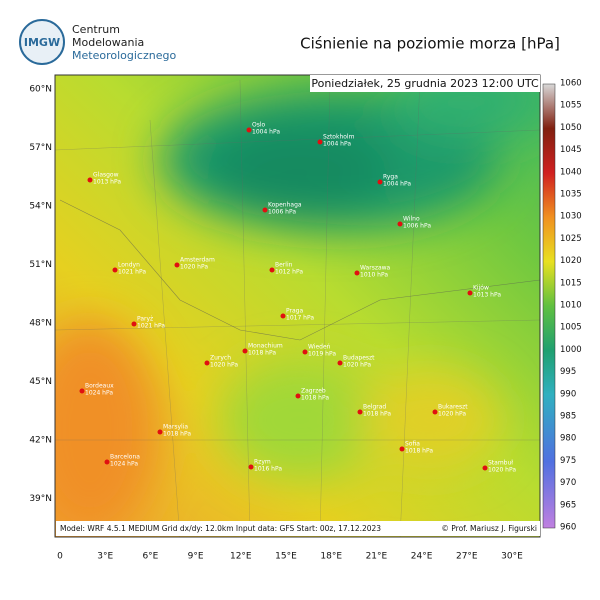 This screenshot has height=600, width=600. I want to click on city-name: Wilno, so click(411, 219).